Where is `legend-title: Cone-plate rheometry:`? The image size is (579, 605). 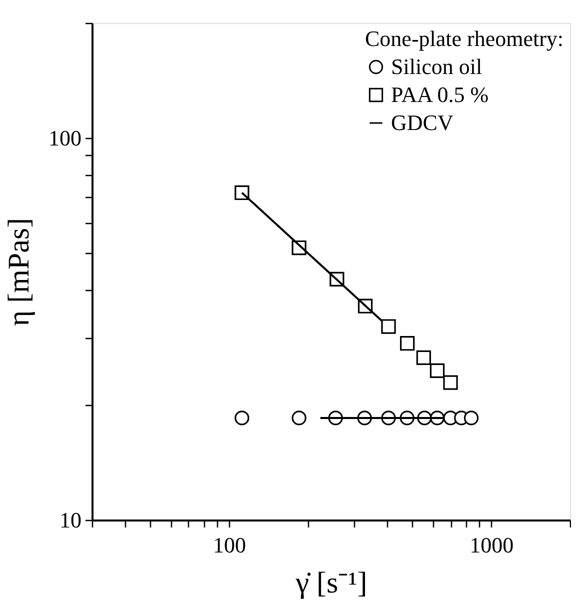
legend-title: Cone-plate rheometry: is located at coordinates (464, 38).